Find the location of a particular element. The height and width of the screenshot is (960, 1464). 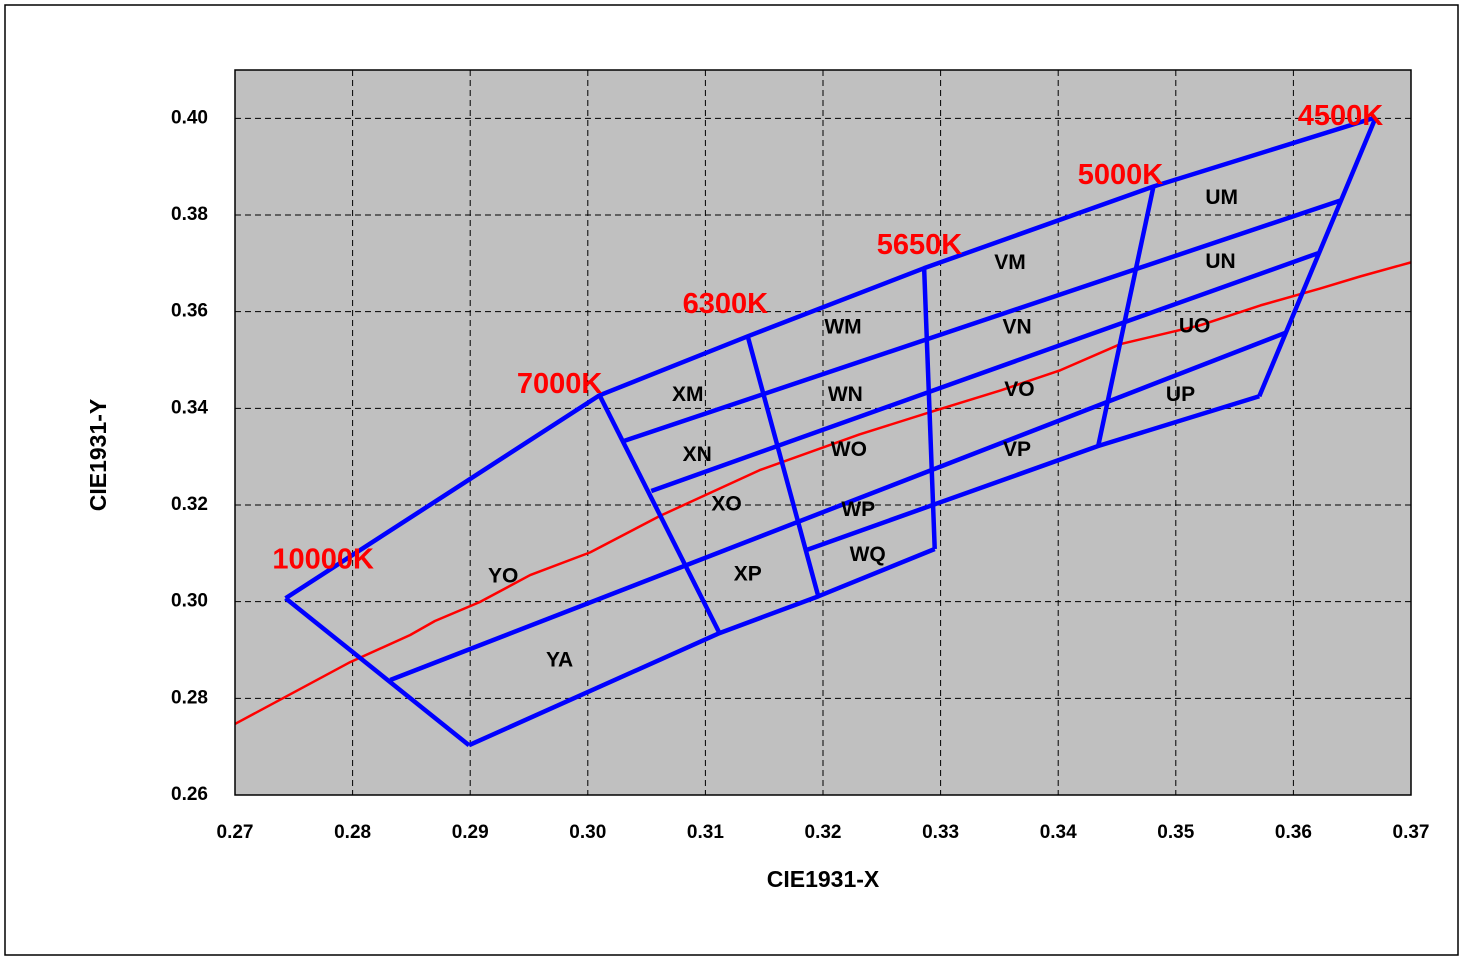

bin-label: YA is located at coordinates (559, 660).